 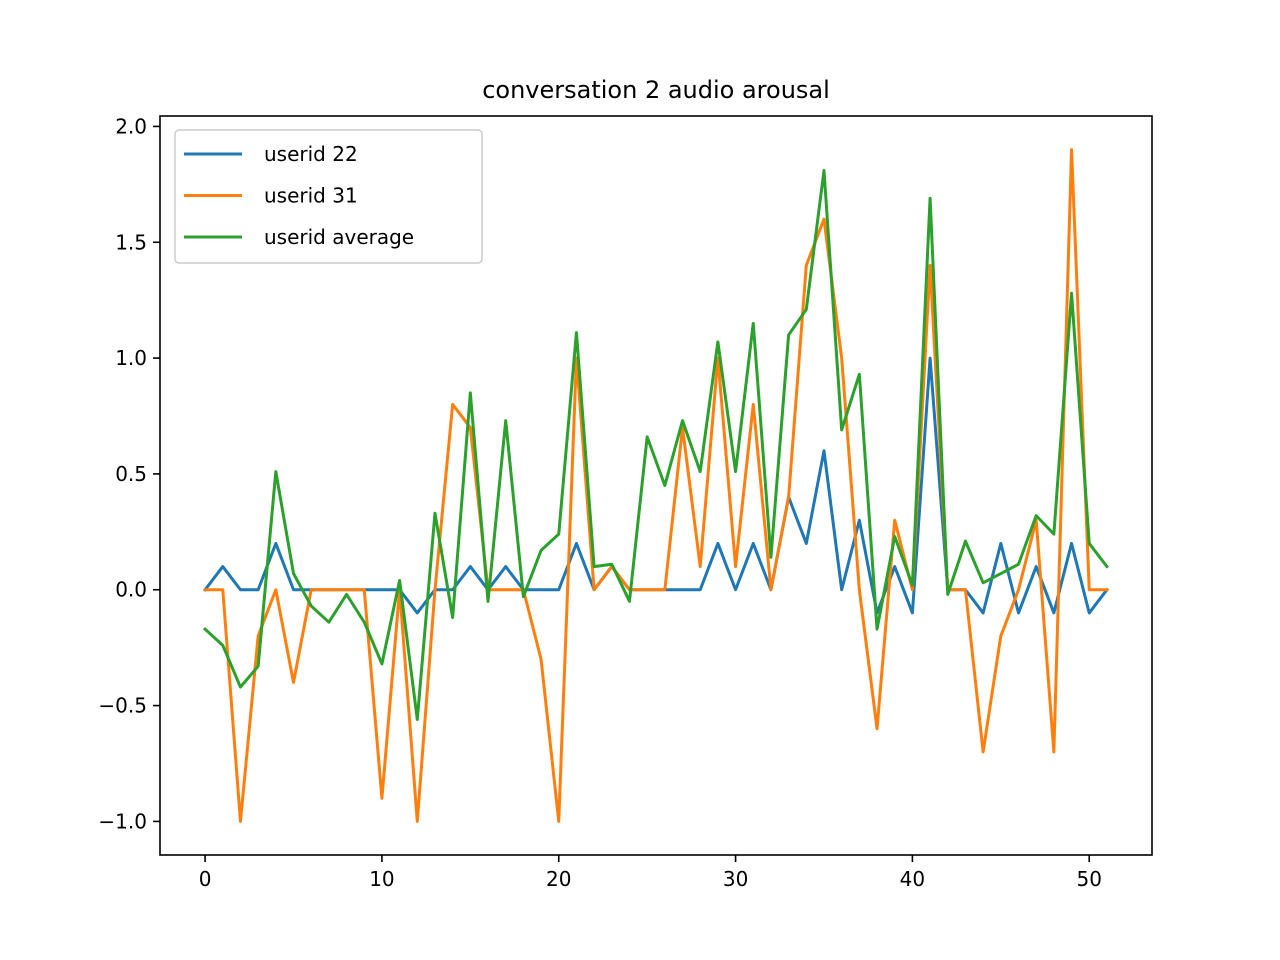 What do you see at coordinates (735, 879) in the screenshot?
I see `x-tick-label: 30` at bounding box center [735, 879].